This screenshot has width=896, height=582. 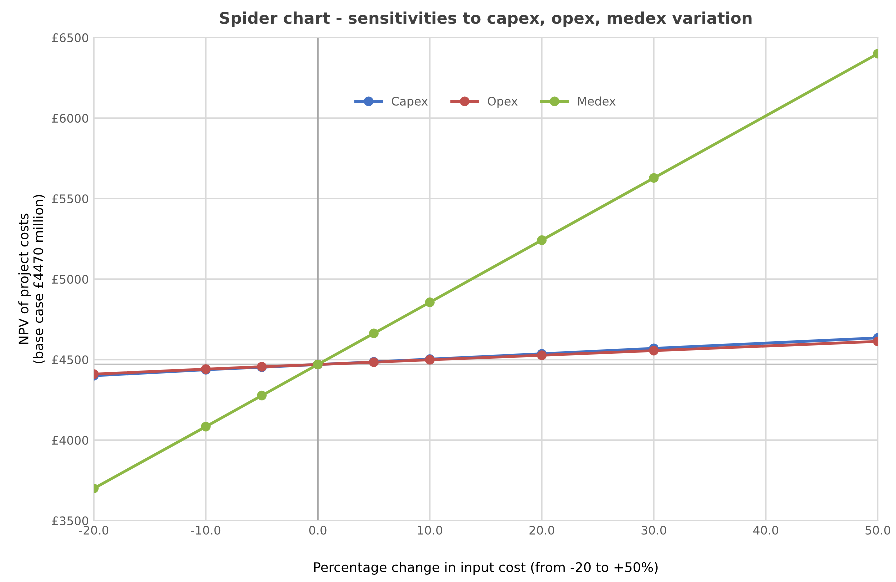 I want to click on y-tick-label: £6000, so click(x=70, y=118).